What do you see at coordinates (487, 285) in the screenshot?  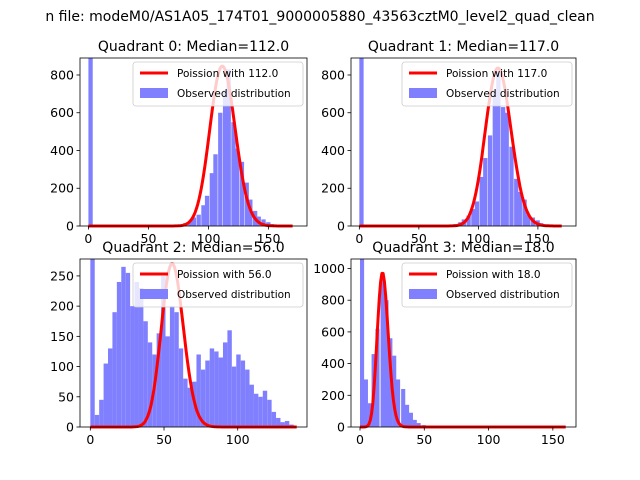 I see `legend: Poission with 18.0 Observed distribution` at bounding box center [487, 285].